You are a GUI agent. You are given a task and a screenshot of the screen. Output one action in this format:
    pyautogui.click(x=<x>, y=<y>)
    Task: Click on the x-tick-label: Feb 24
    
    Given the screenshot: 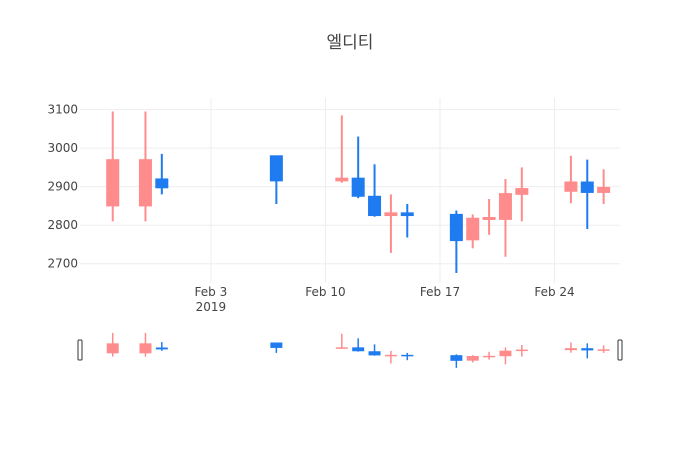 What is the action you would take?
    pyautogui.click(x=554, y=292)
    